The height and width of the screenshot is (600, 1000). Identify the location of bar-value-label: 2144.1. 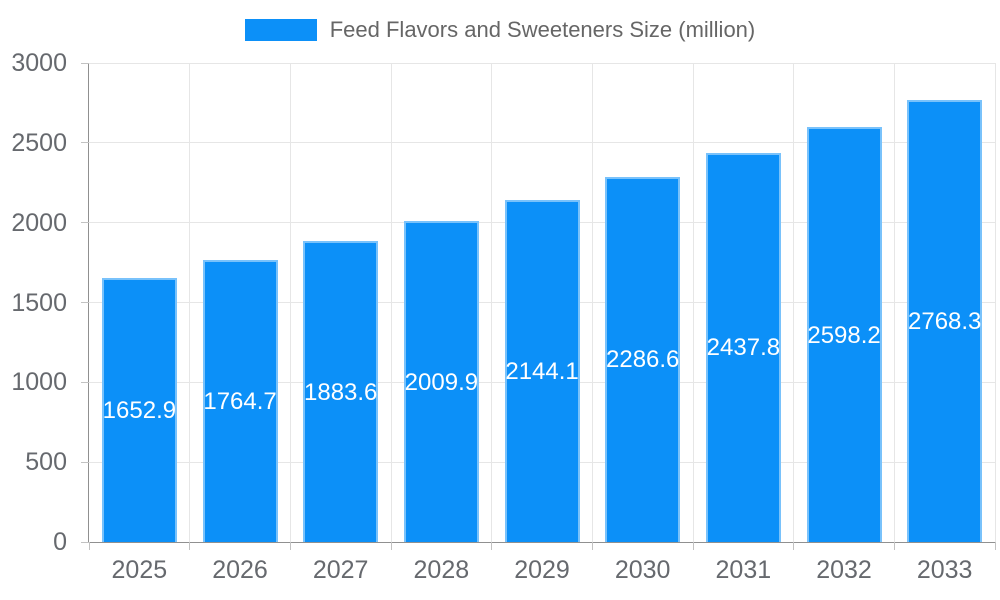
(542, 371).